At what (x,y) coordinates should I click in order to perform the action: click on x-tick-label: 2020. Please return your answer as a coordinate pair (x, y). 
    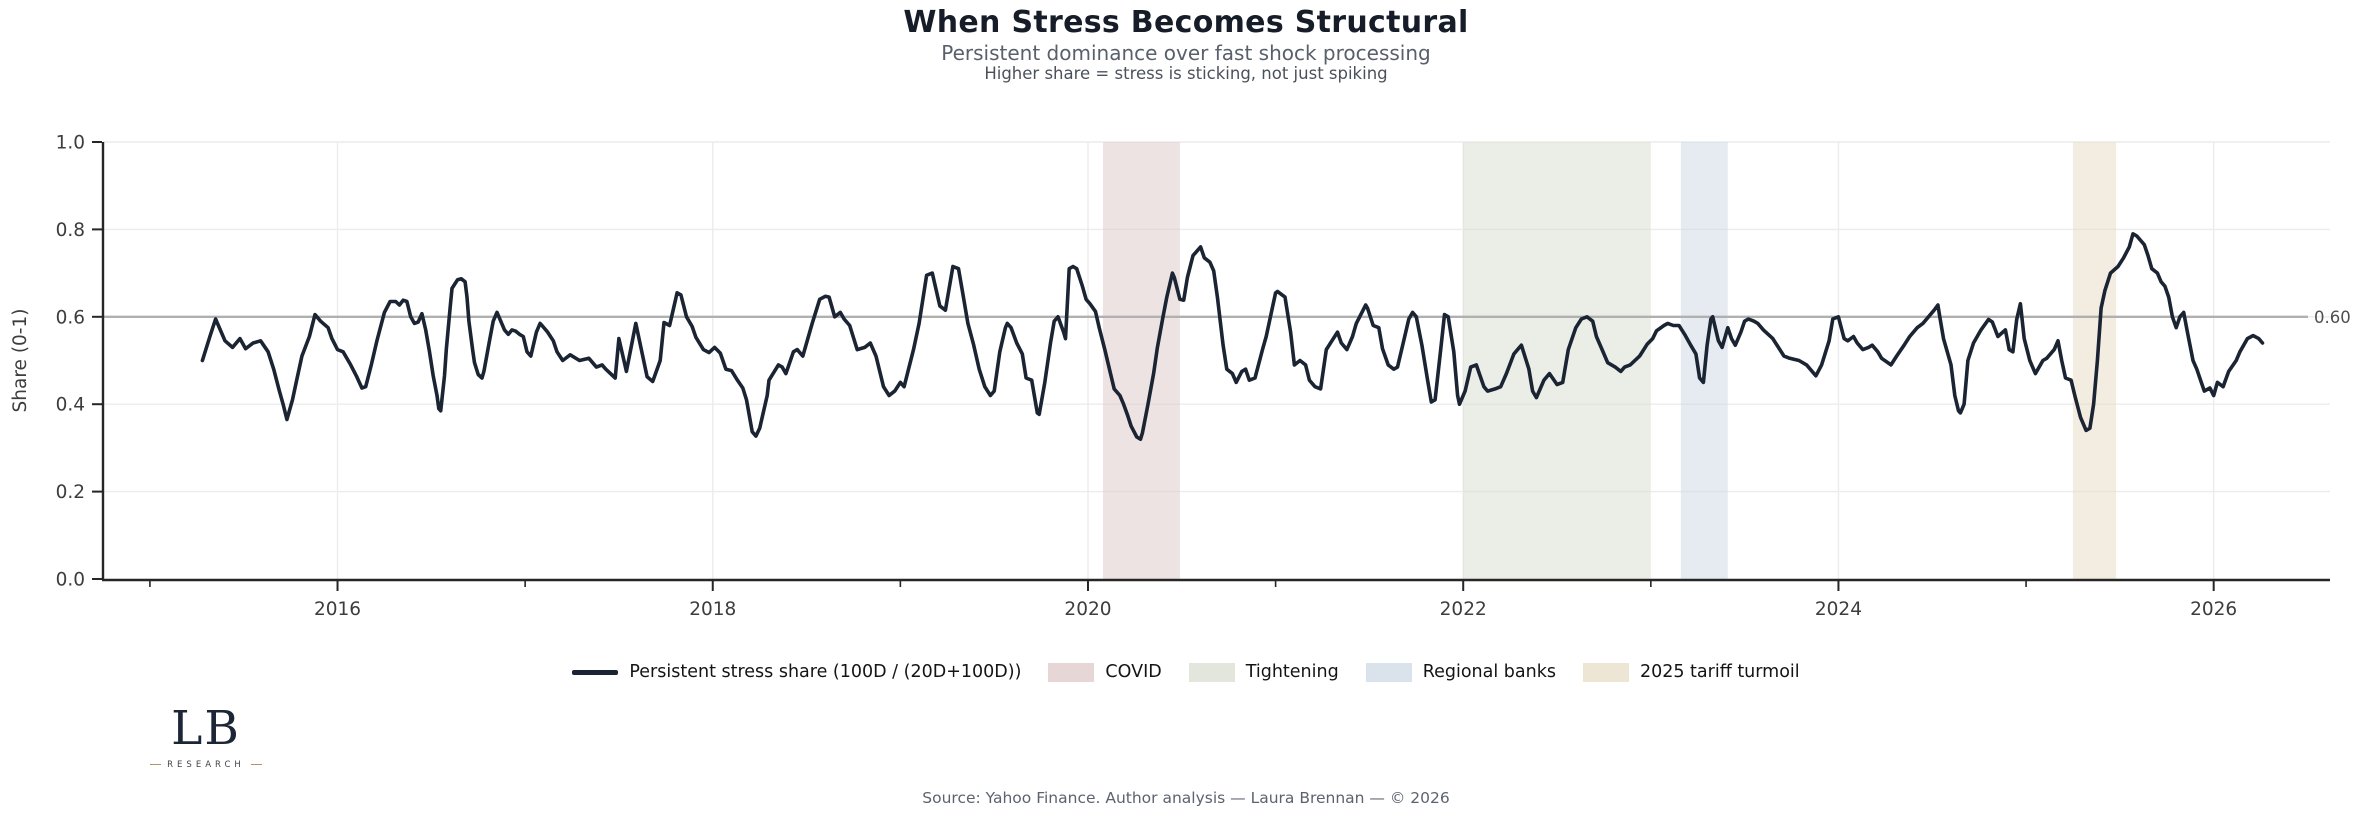
    Looking at the image, I should click on (1087, 609).